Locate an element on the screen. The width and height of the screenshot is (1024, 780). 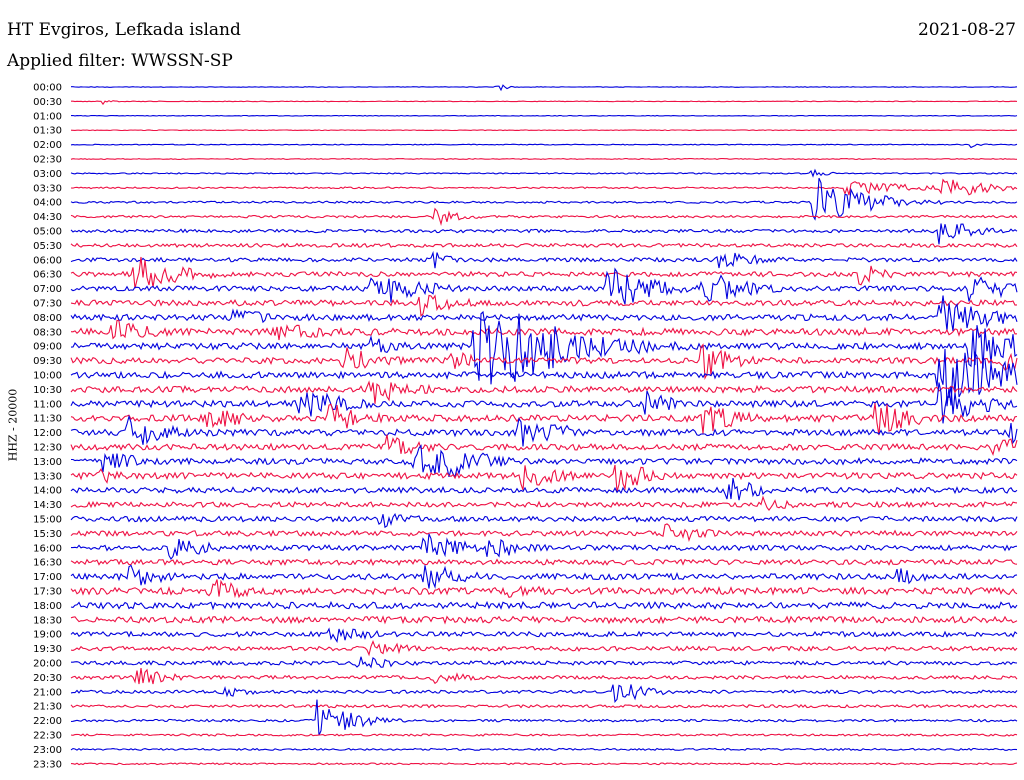
row-time-label: 14:30 is located at coordinates (47, 505).